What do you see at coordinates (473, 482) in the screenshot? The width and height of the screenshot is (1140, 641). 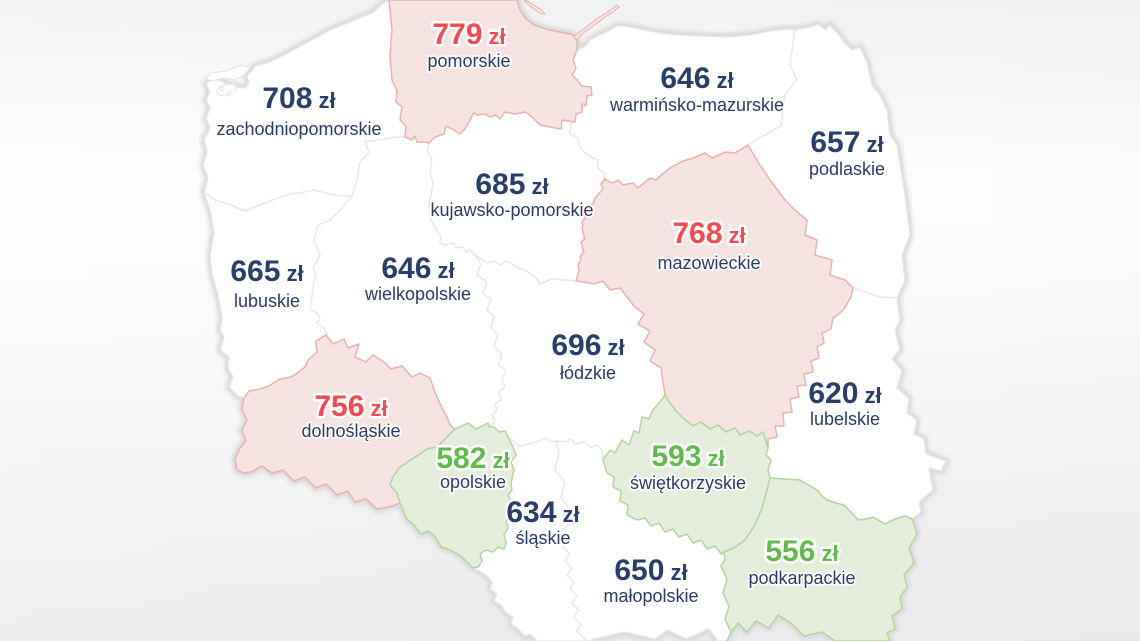 I see `svg-text: opolskie` at bounding box center [473, 482].